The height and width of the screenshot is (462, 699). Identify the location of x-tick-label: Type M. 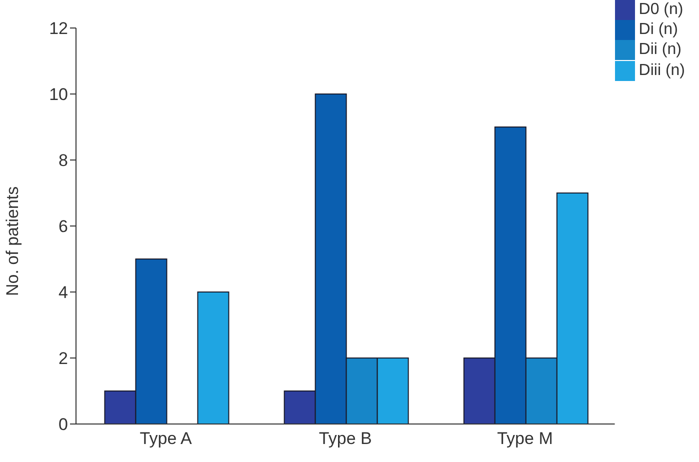
(525, 438).